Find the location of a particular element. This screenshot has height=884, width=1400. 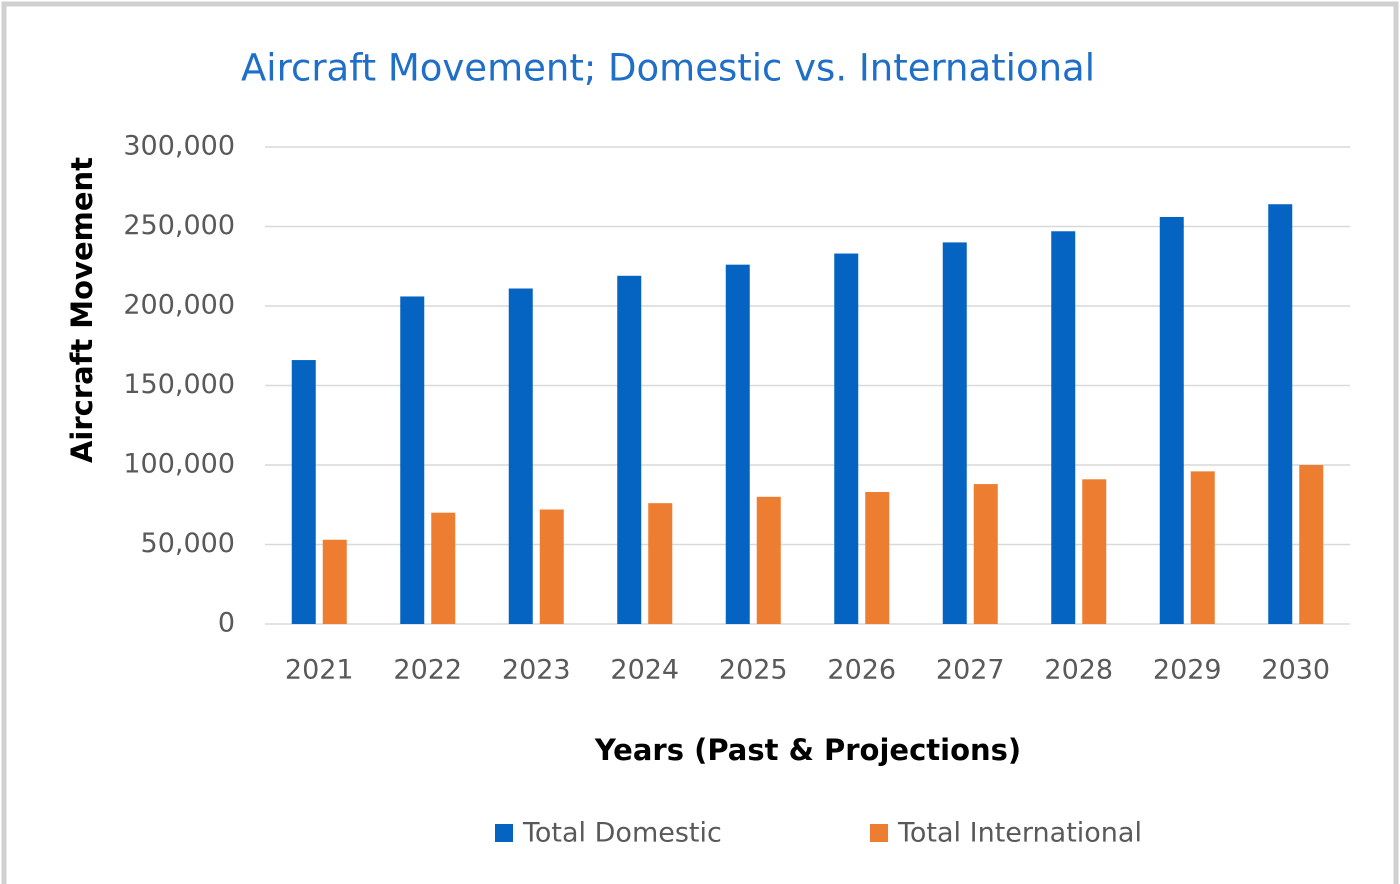

x-tick-label: 2022 is located at coordinates (427, 670).